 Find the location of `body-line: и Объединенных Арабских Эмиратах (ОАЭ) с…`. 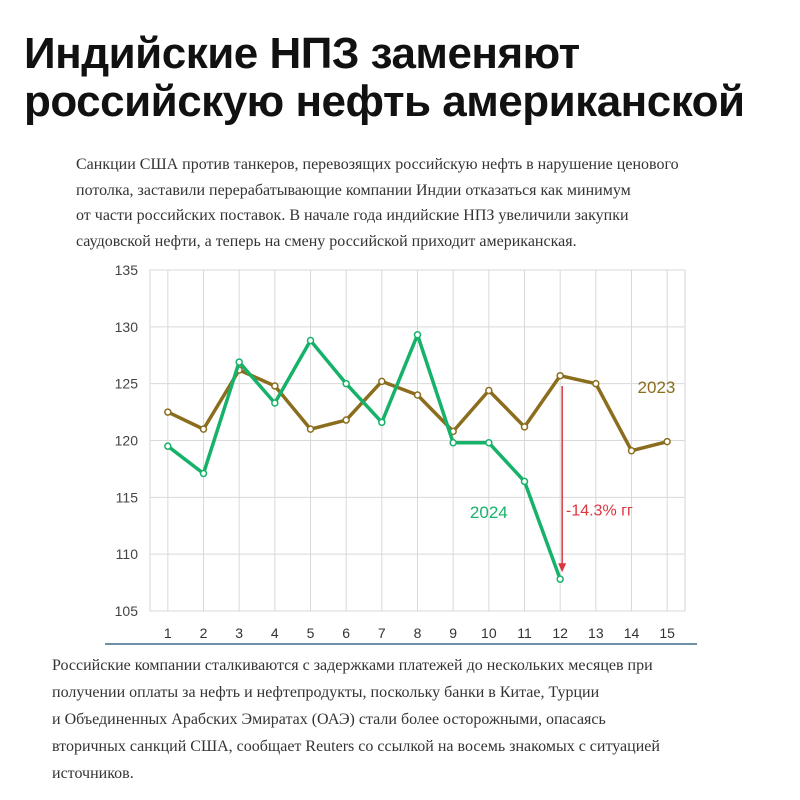

body-line: и Объединенных Арабских Эмиратах (ОАЭ) с… is located at coordinates (329, 719).